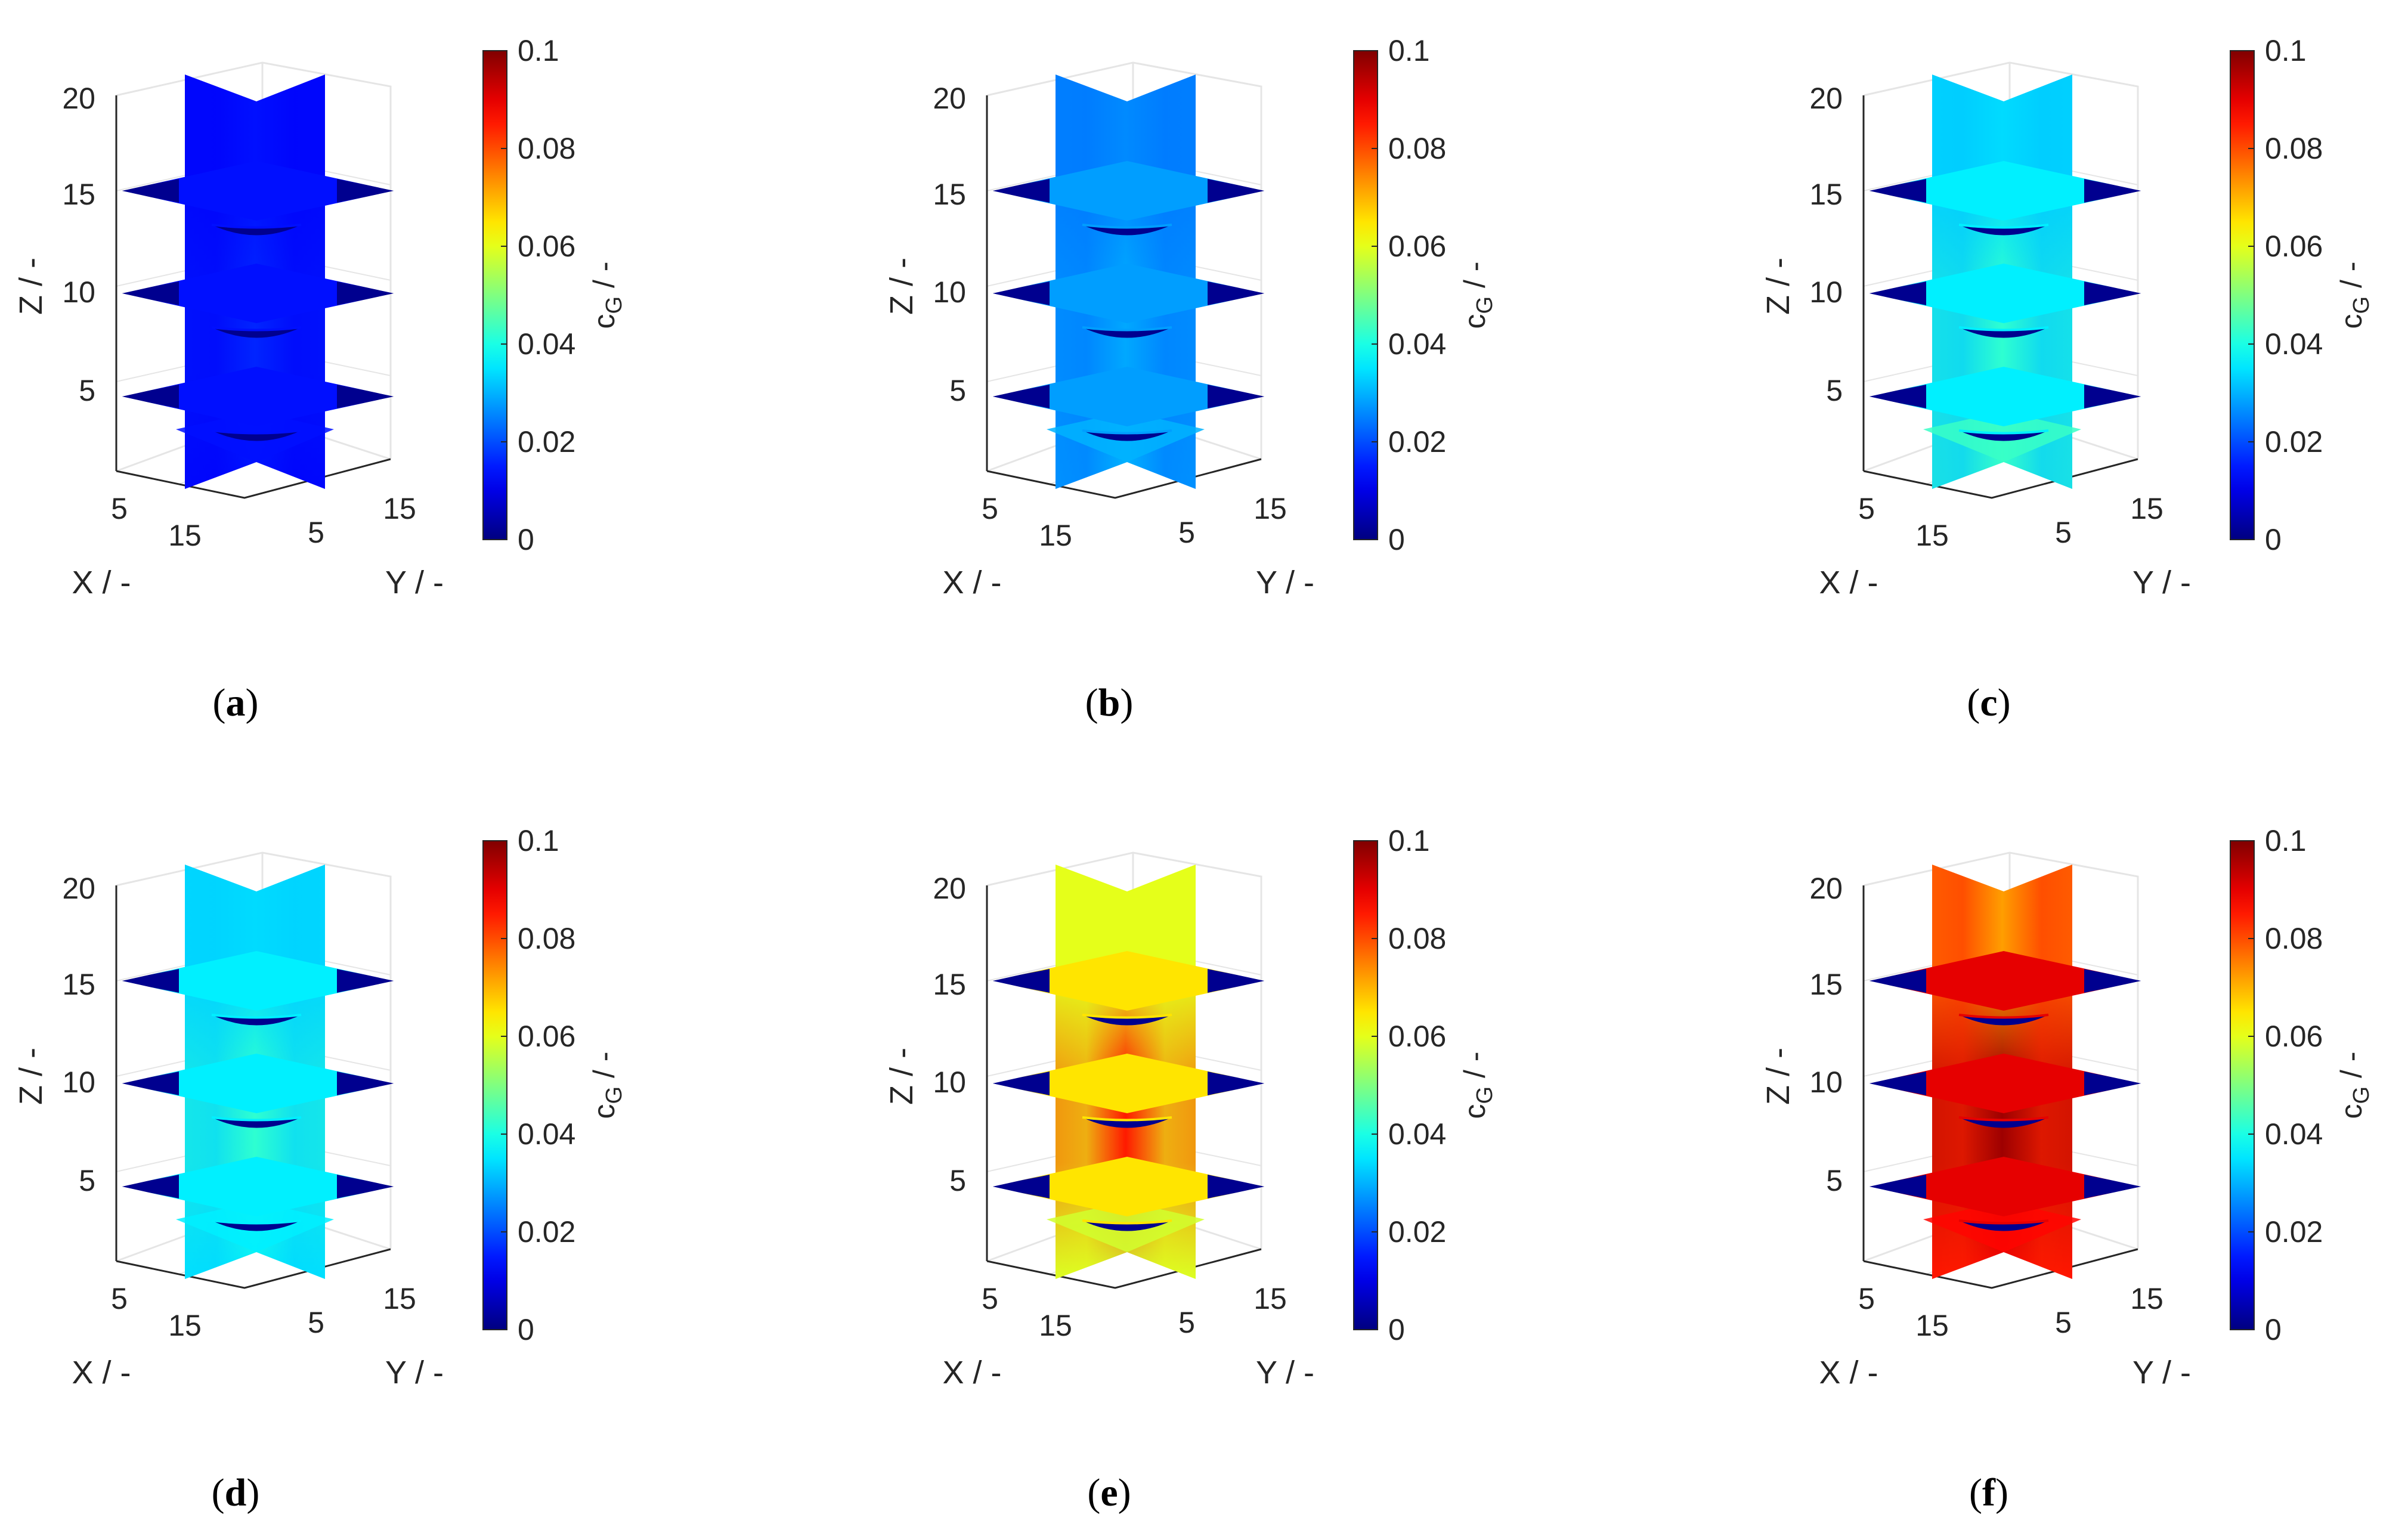 Image resolution: width=2408 pixels, height=1533 pixels. What do you see at coordinates (236, 1493) in the screenshot?
I see `panel-caption: (d)` at bounding box center [236, 1493].